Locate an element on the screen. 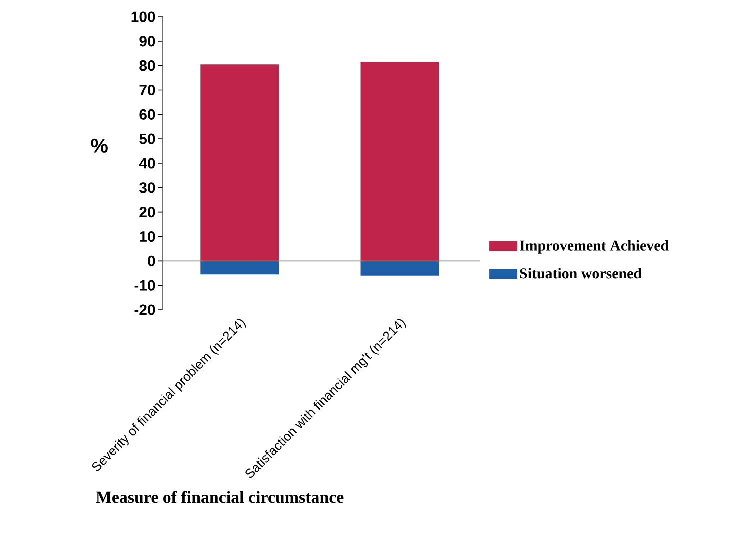 Image resolution: width=745 pixels, height=560 pixels. y-tick-label: 70 is located at coordinates (148, 90).